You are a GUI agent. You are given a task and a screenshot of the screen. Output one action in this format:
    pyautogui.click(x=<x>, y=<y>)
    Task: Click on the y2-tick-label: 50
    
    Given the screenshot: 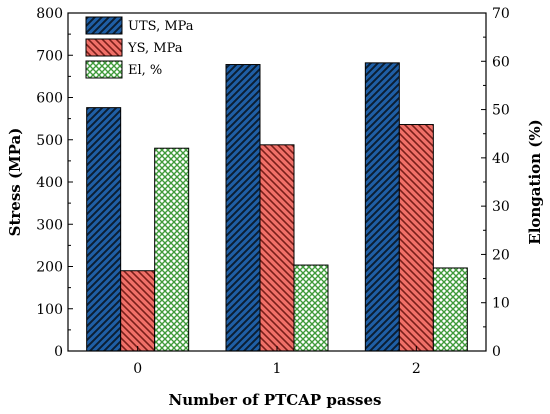 What is the action you would take?
    pyautogui.click(x=501, y=111)
    